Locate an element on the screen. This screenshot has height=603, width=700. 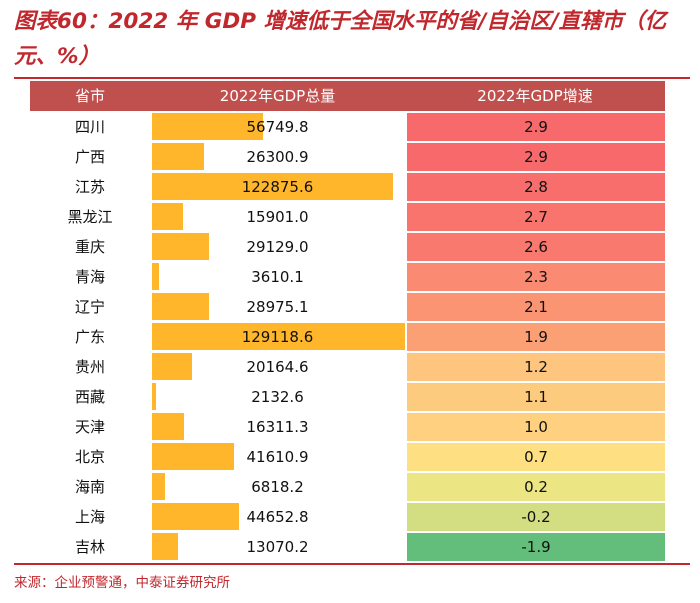
growth-value: -1.9 is located at coordinates (536, 547).